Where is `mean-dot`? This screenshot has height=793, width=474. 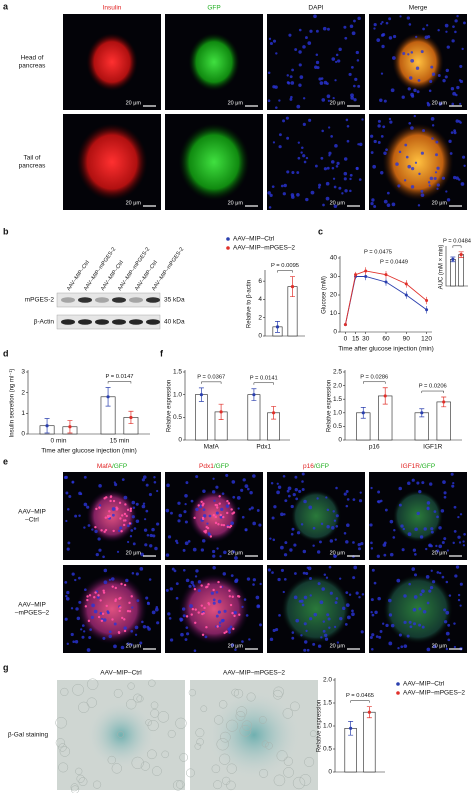 mean-dot is located at coordinates (369, 712).